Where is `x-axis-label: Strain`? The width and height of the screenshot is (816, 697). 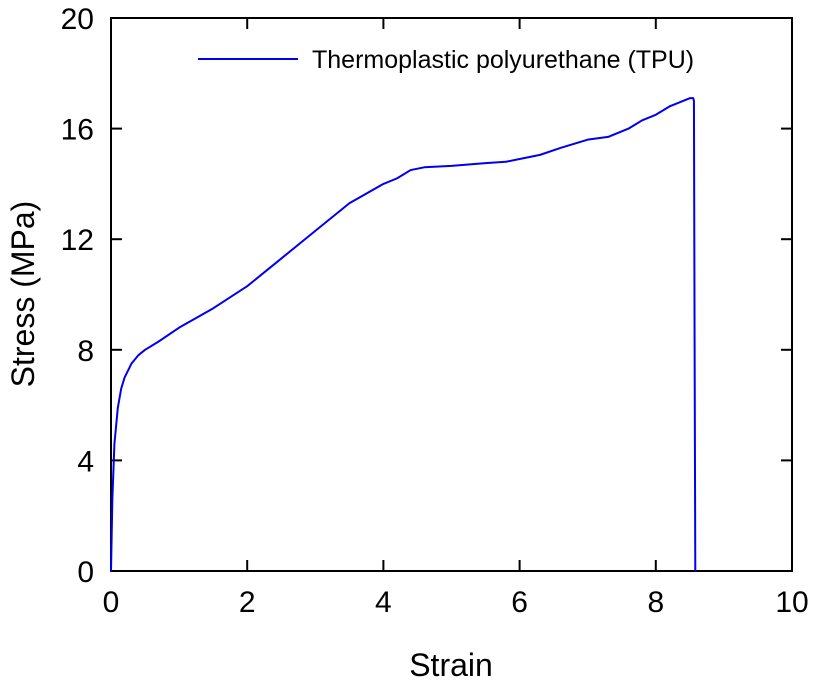 x-axis-label: Strain is located at coordinates (451, 665).